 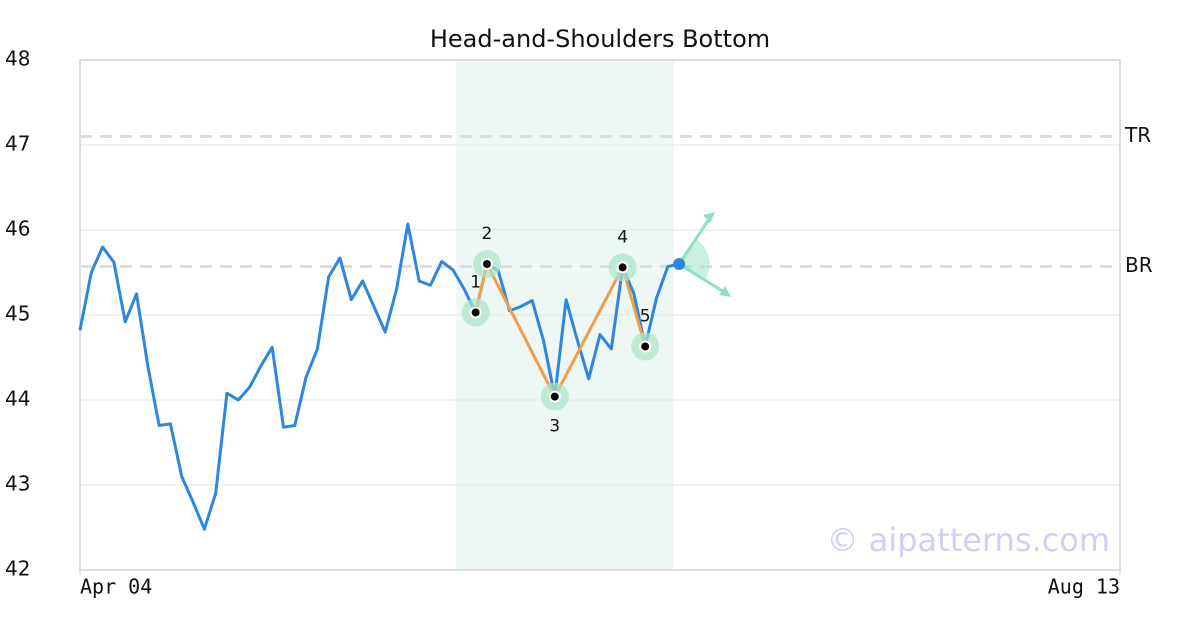 What do you see at coordinates (1137, 135) in the screenshot?
I see `level-label: TR` at bounding box center [1137, 135].